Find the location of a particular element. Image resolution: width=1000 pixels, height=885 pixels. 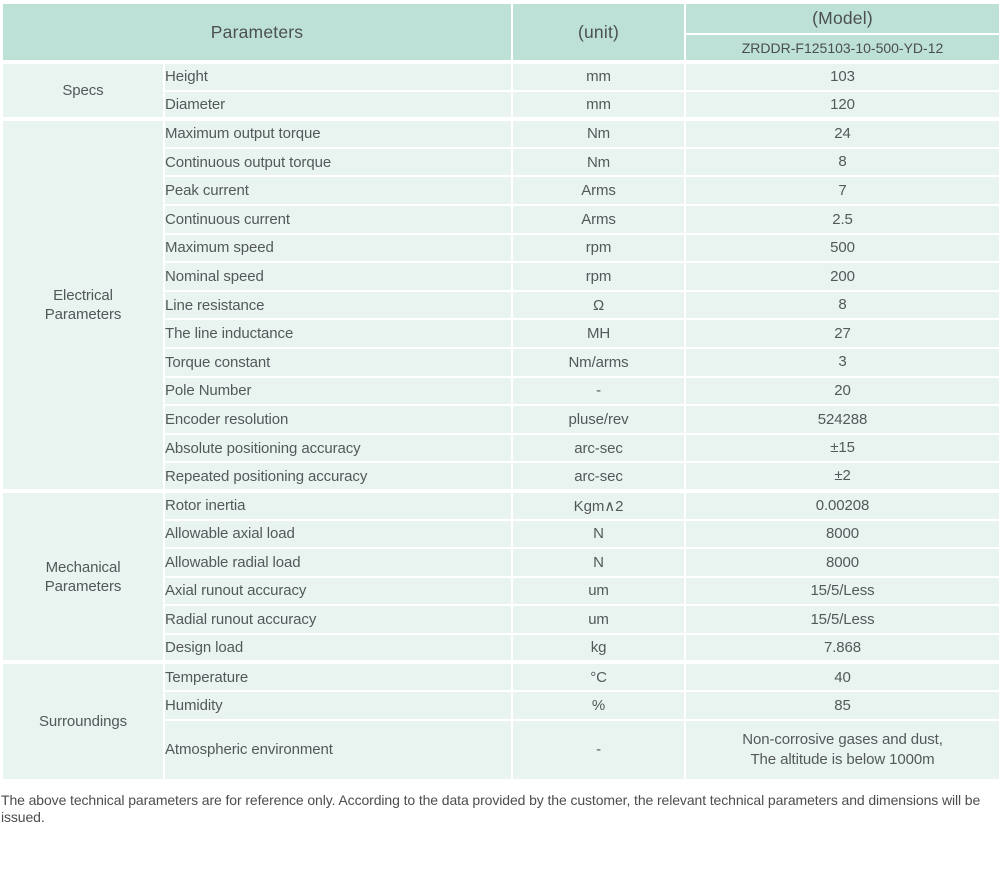

param-name: Height is located at coordinates (338, 76).